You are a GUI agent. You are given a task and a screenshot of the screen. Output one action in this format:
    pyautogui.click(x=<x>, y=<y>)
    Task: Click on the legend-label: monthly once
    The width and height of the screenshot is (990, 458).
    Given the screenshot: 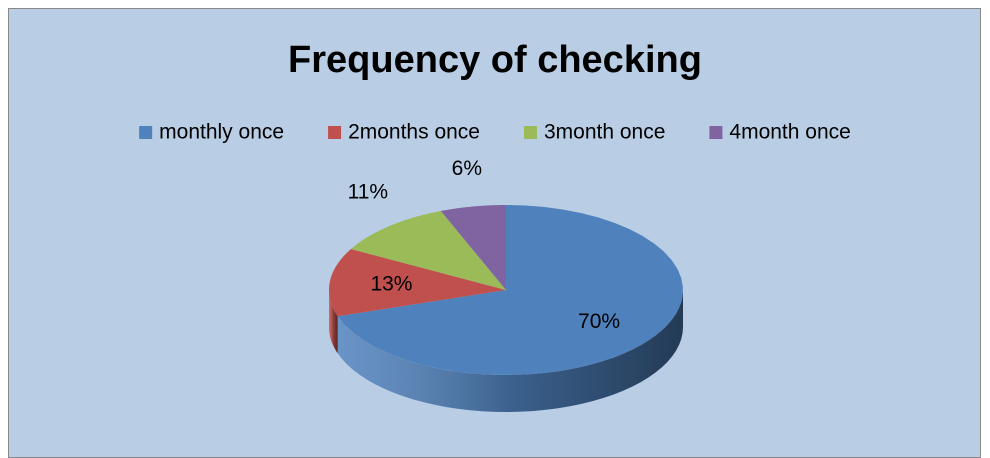 What is the action you would take?
    pyautogui.click(x=221, y=132)
    